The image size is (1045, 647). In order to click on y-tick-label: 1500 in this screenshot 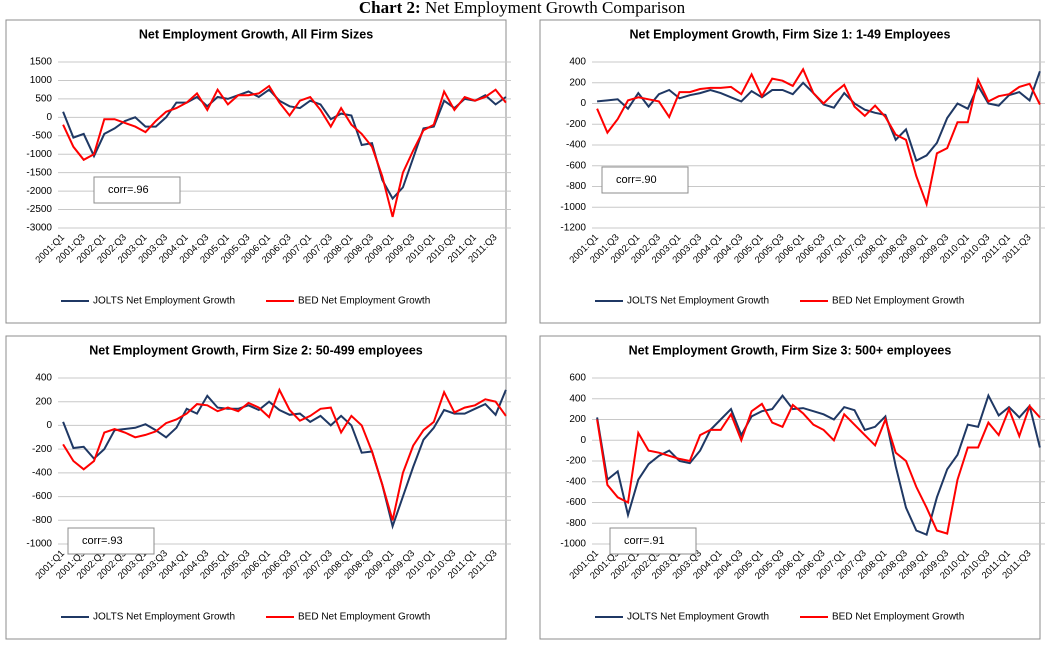, I will do `click(41, 62)`.